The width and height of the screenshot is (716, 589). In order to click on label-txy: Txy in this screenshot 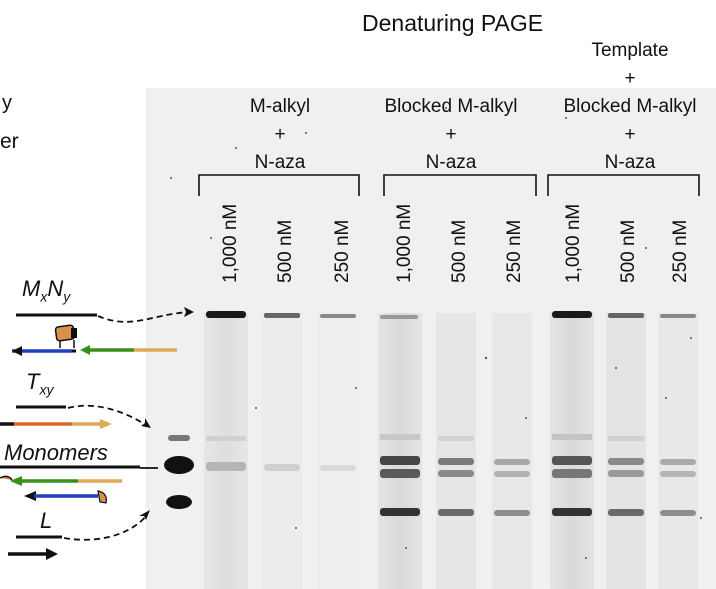, I will do `click(39, 383)`.